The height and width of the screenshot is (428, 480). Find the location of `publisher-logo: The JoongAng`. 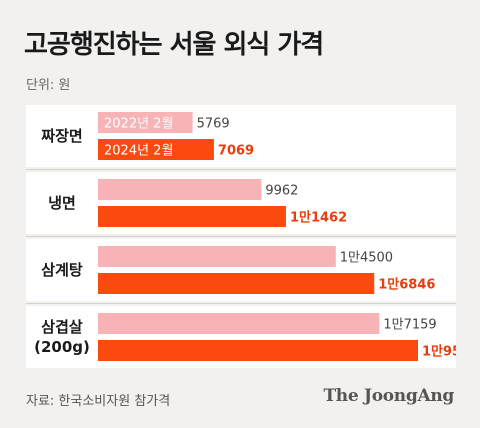

publisher-logo: The JoongAng is located at coordinates (388, 396).